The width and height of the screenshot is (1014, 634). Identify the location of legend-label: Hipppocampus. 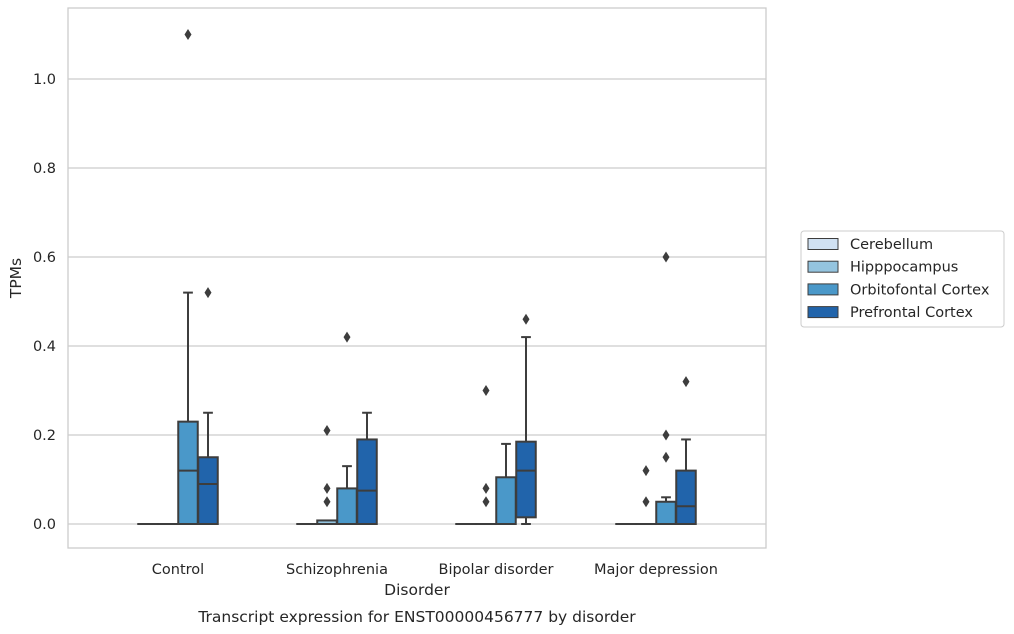
(904, 268).